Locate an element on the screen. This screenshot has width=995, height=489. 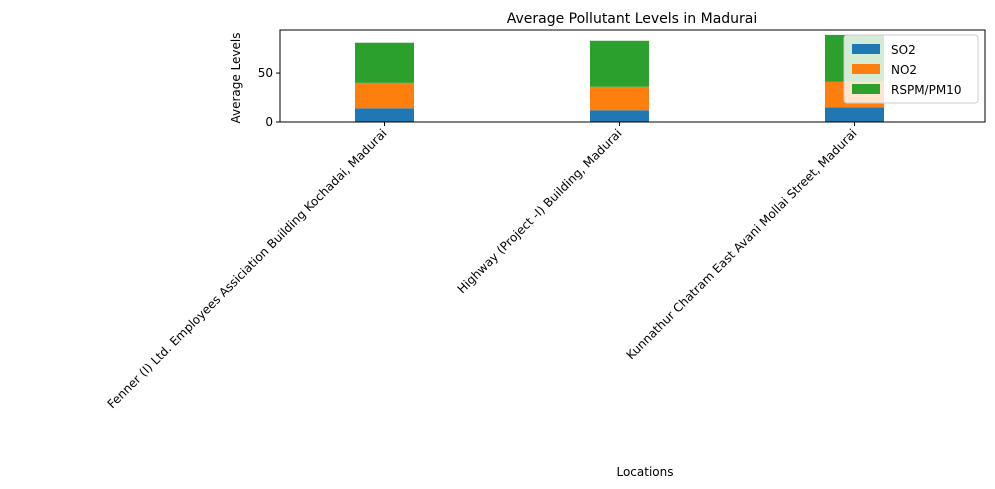
legend-label: SO2 is located at coordinates (903, 50).